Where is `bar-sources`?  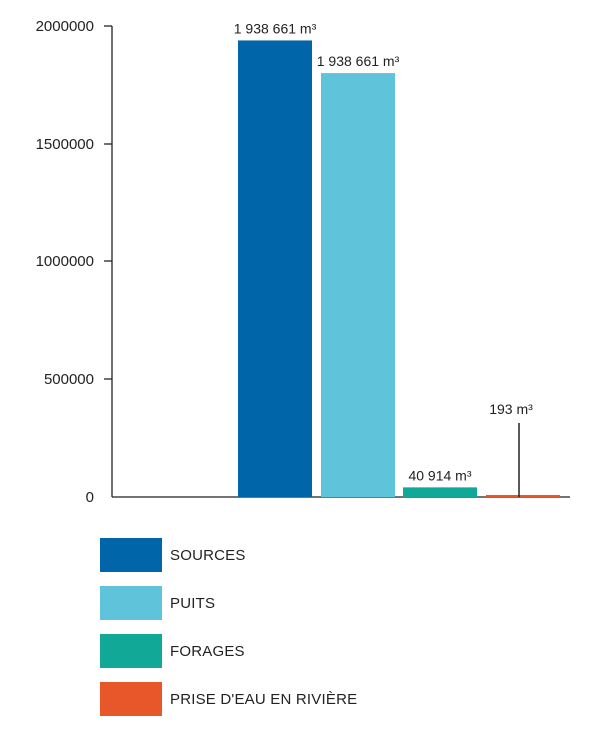
bar-sources is located at coordinates (275, 268).